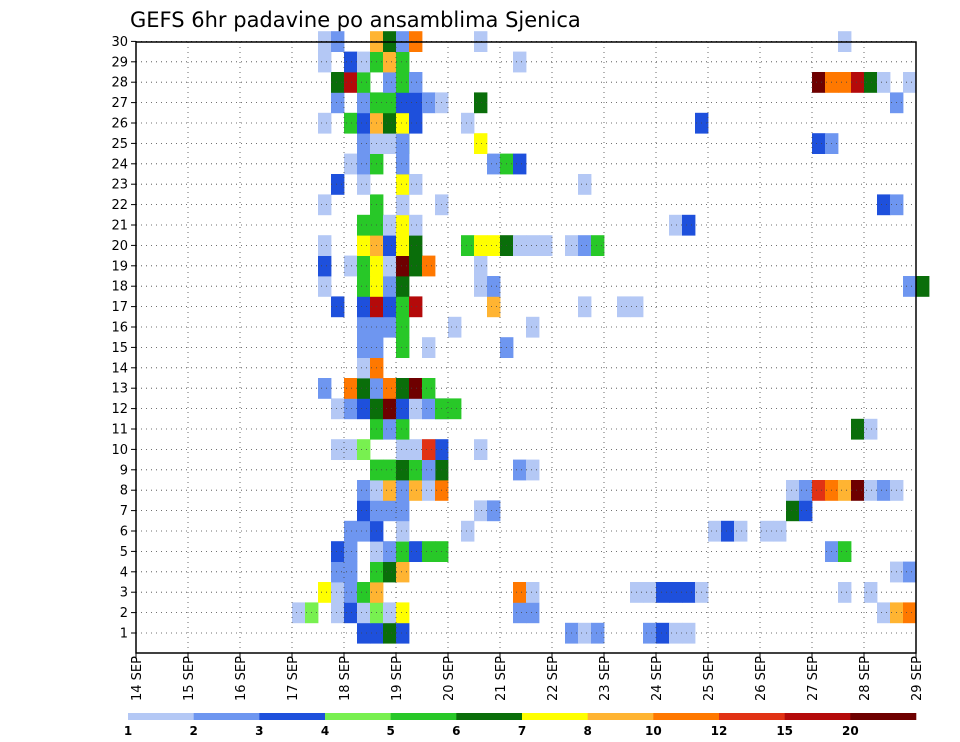  I want to click on legend-label: 1, so click(128, 731).